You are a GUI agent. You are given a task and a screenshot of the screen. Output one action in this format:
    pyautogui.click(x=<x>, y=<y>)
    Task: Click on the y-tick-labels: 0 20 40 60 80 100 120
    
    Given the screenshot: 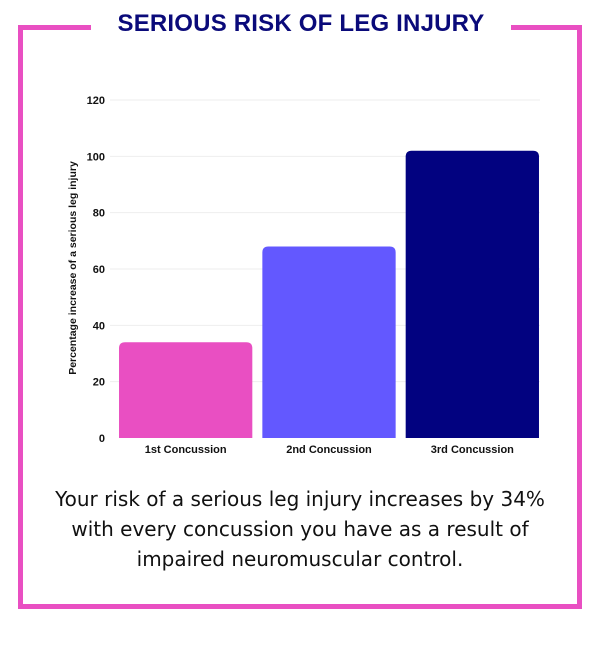 What is the action you would take?
    pyautogui.click(x=96, y=270)
    